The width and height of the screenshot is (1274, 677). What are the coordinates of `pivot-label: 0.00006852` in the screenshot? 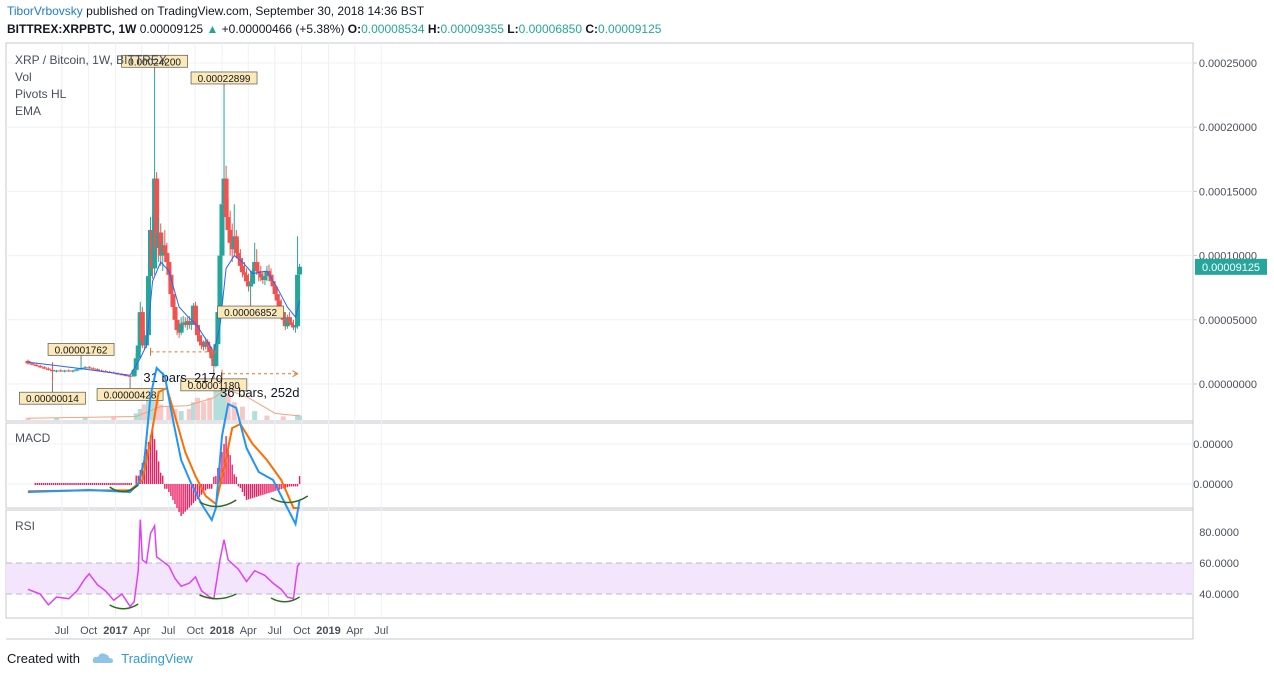 It's located at (250, 307).